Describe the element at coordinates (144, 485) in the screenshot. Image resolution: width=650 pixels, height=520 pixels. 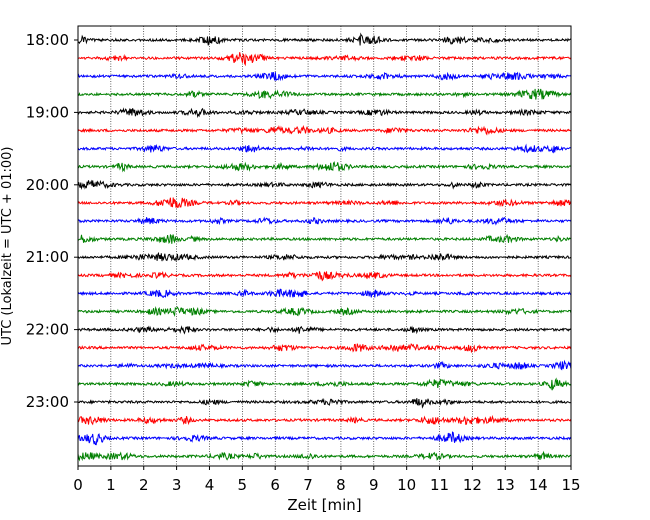
I see `x-tick-label: 2` at that location.